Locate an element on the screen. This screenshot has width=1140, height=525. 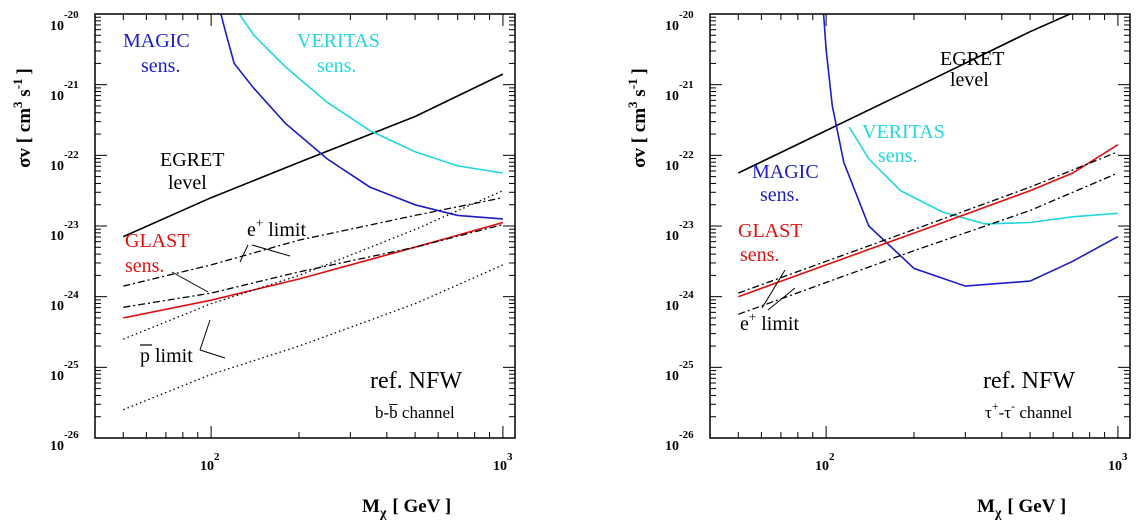
left-series-magic-sens is located at coordinates (361, 117).